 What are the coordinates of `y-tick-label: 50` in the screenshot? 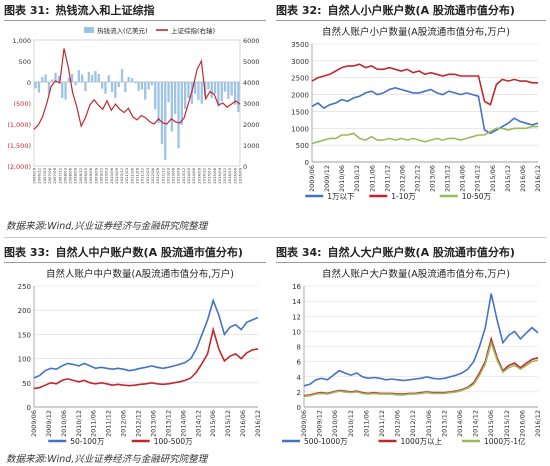 It's located at (26, 384).